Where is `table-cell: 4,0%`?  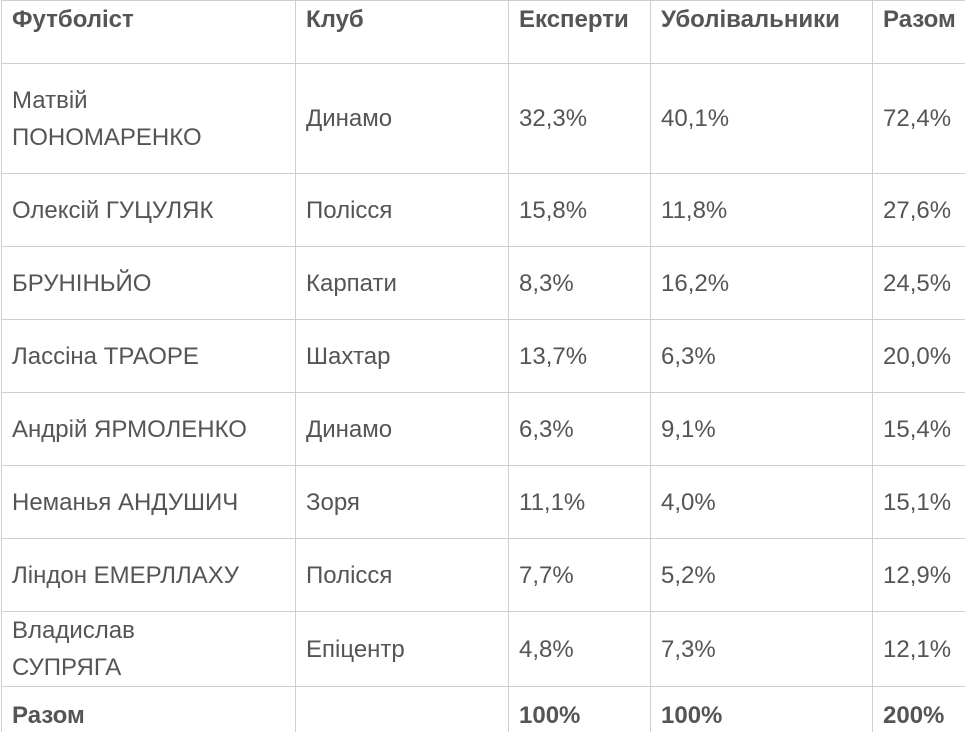 table-cell: 4,0% is located at coordinates (761, 502).